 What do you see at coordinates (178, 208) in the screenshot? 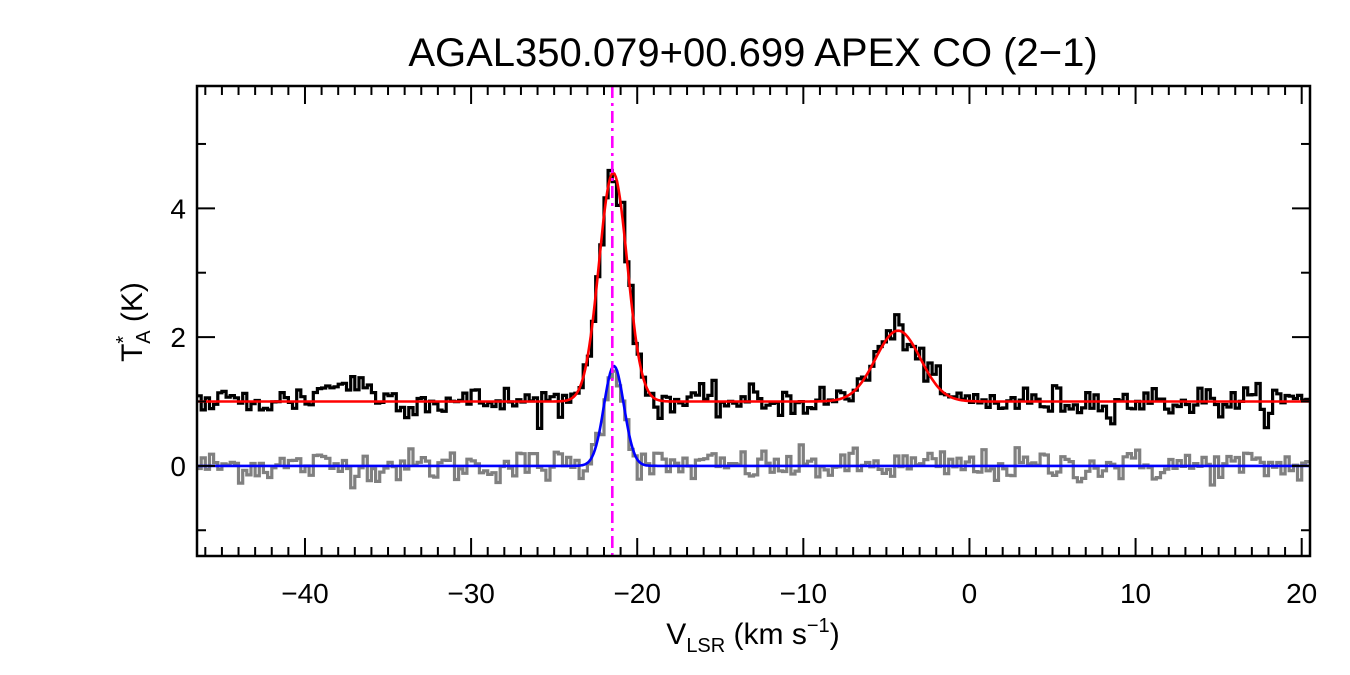
I see `y-tick-label: 4` at bounding box center [178, 208].